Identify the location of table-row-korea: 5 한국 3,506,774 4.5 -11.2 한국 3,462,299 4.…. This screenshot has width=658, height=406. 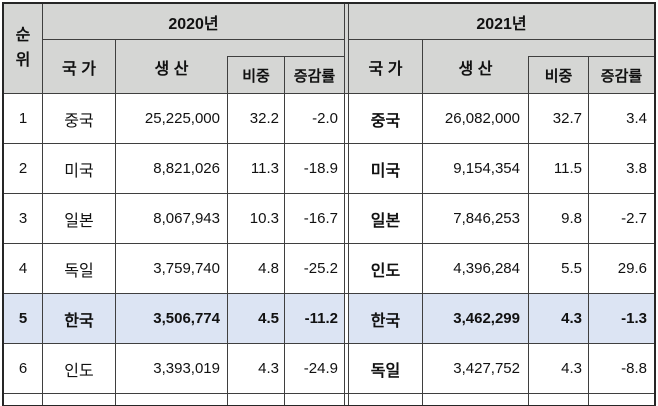
(329, 318).